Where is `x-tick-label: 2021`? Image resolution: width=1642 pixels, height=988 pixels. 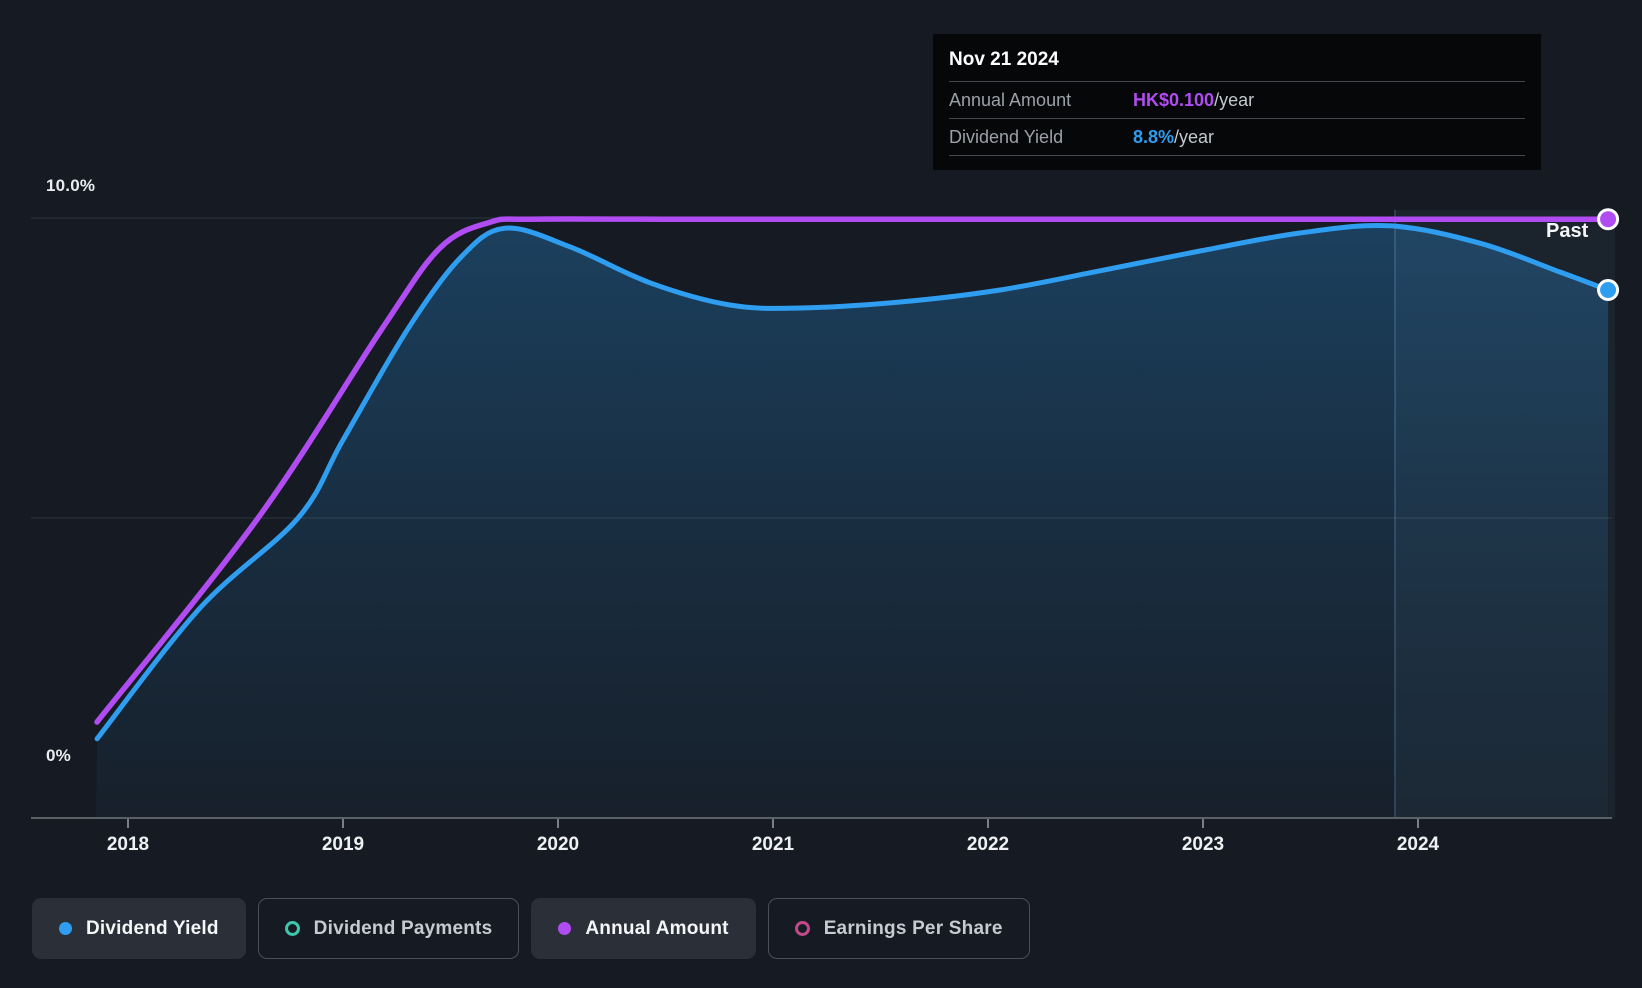
x-tick-label: 2021 is located at coordinates (773, 844).